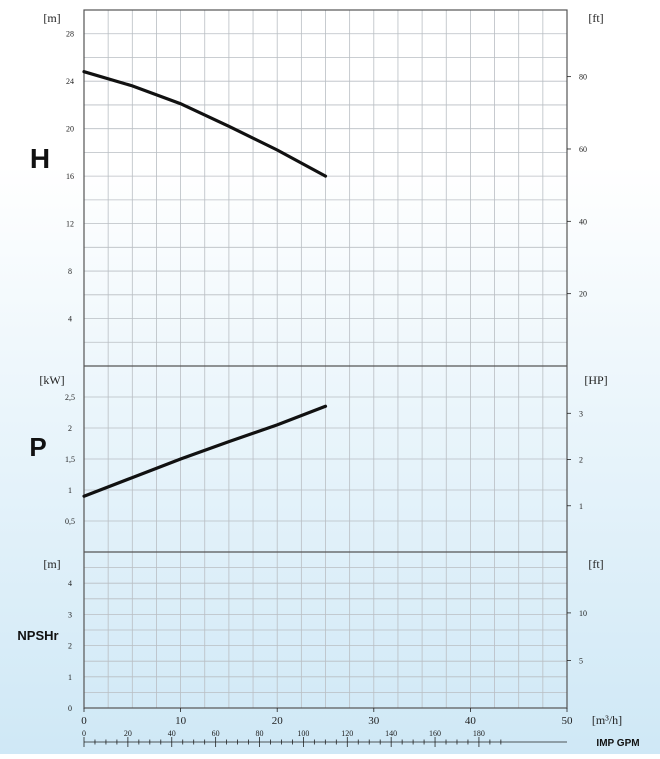 This screenshot has height=759, width=660. I want to click on left-tick-label: 16, so click(70, 176).